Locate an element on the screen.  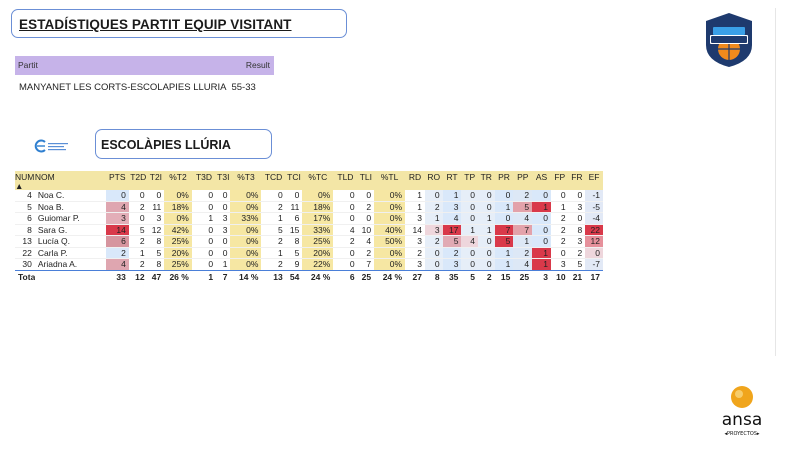
cell-pp: 5 is located at coordinates (523, 207).